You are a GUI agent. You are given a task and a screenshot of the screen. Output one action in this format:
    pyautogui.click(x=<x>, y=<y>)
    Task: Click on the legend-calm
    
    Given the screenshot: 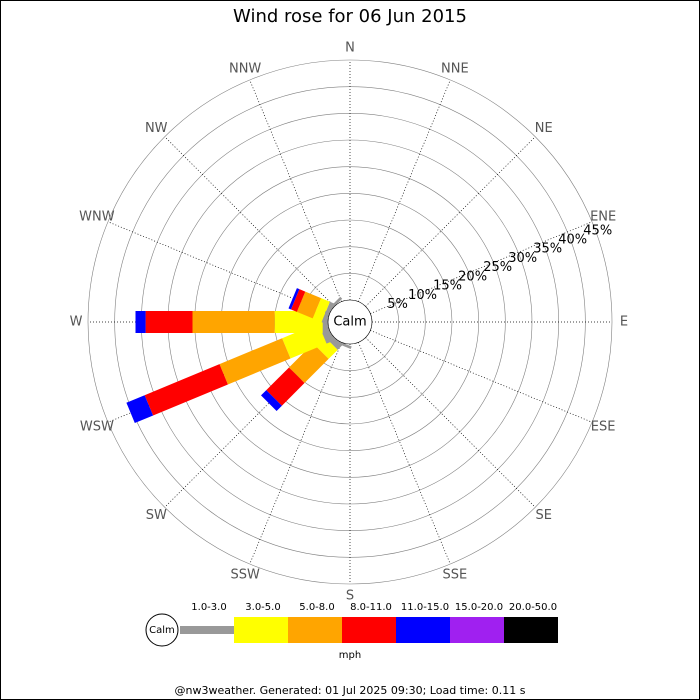 What is the action you would take?
    pyautogui.click(x=162, y=630)
    